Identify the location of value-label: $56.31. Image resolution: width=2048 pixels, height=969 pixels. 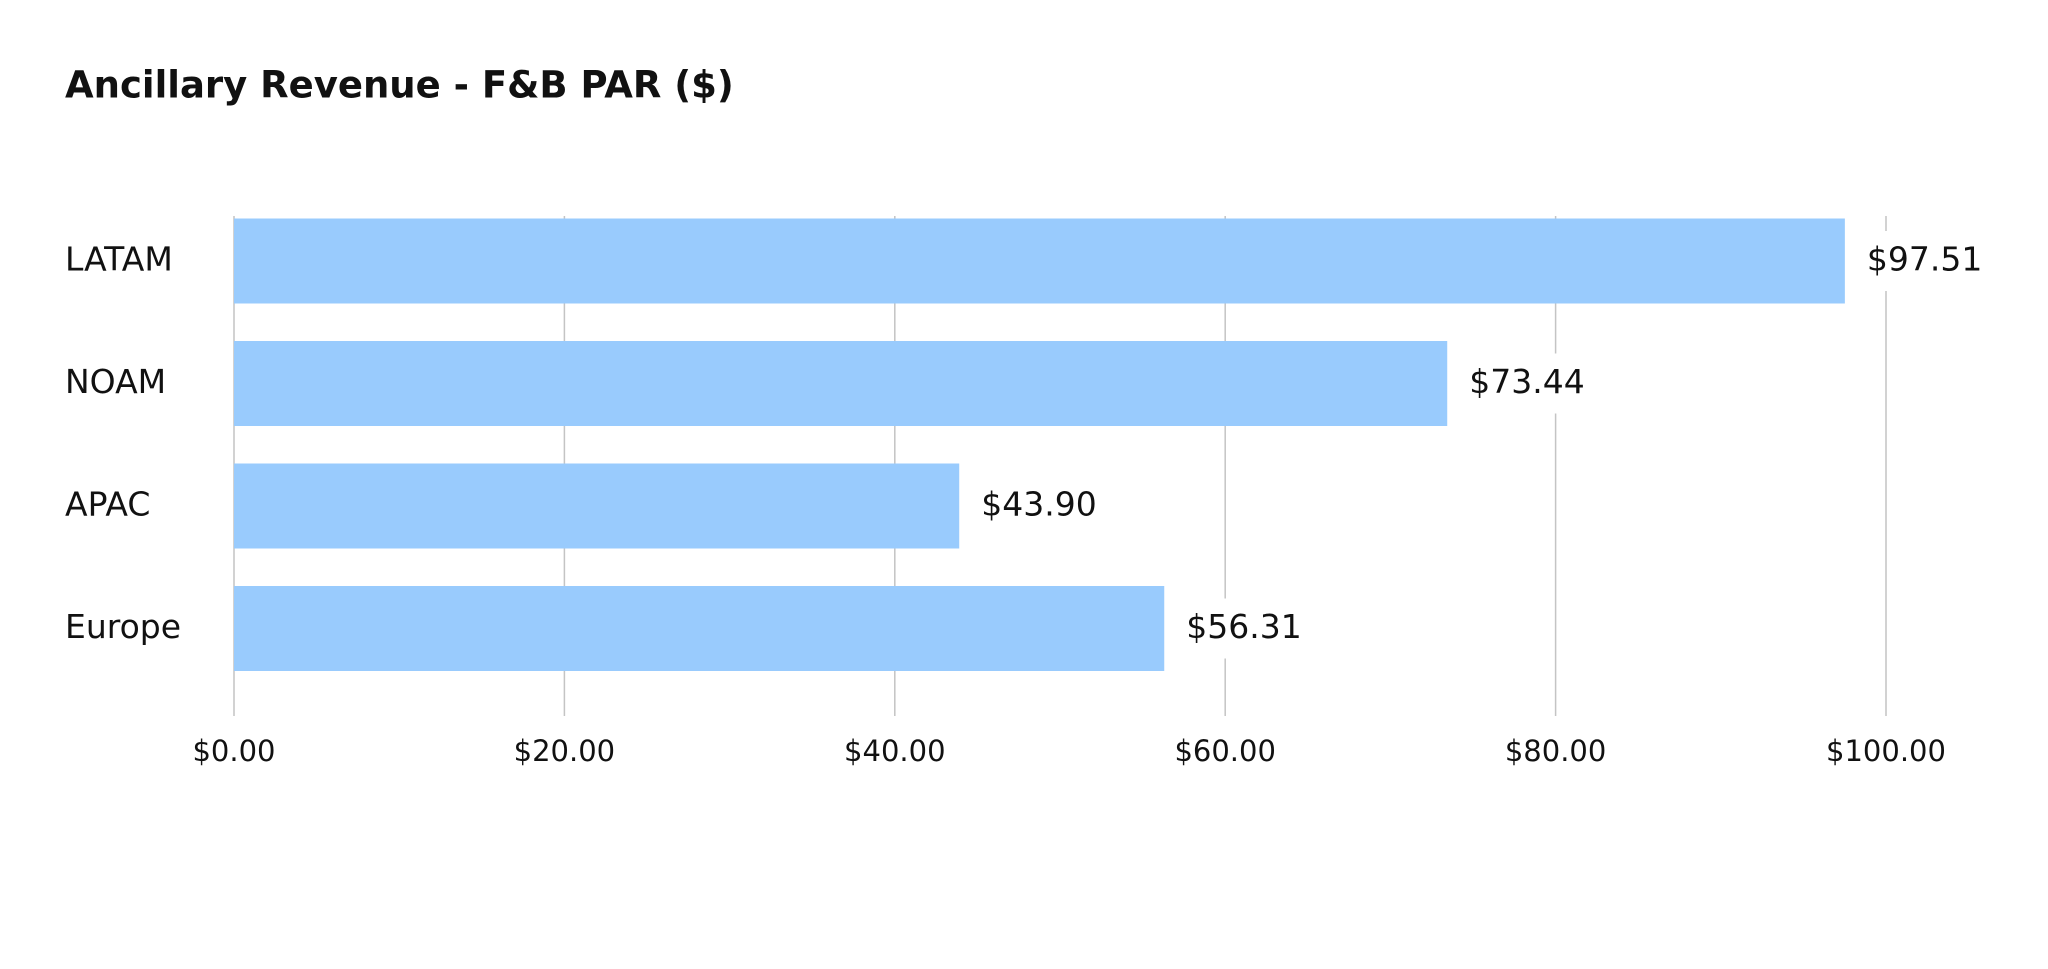
(1243, 626).